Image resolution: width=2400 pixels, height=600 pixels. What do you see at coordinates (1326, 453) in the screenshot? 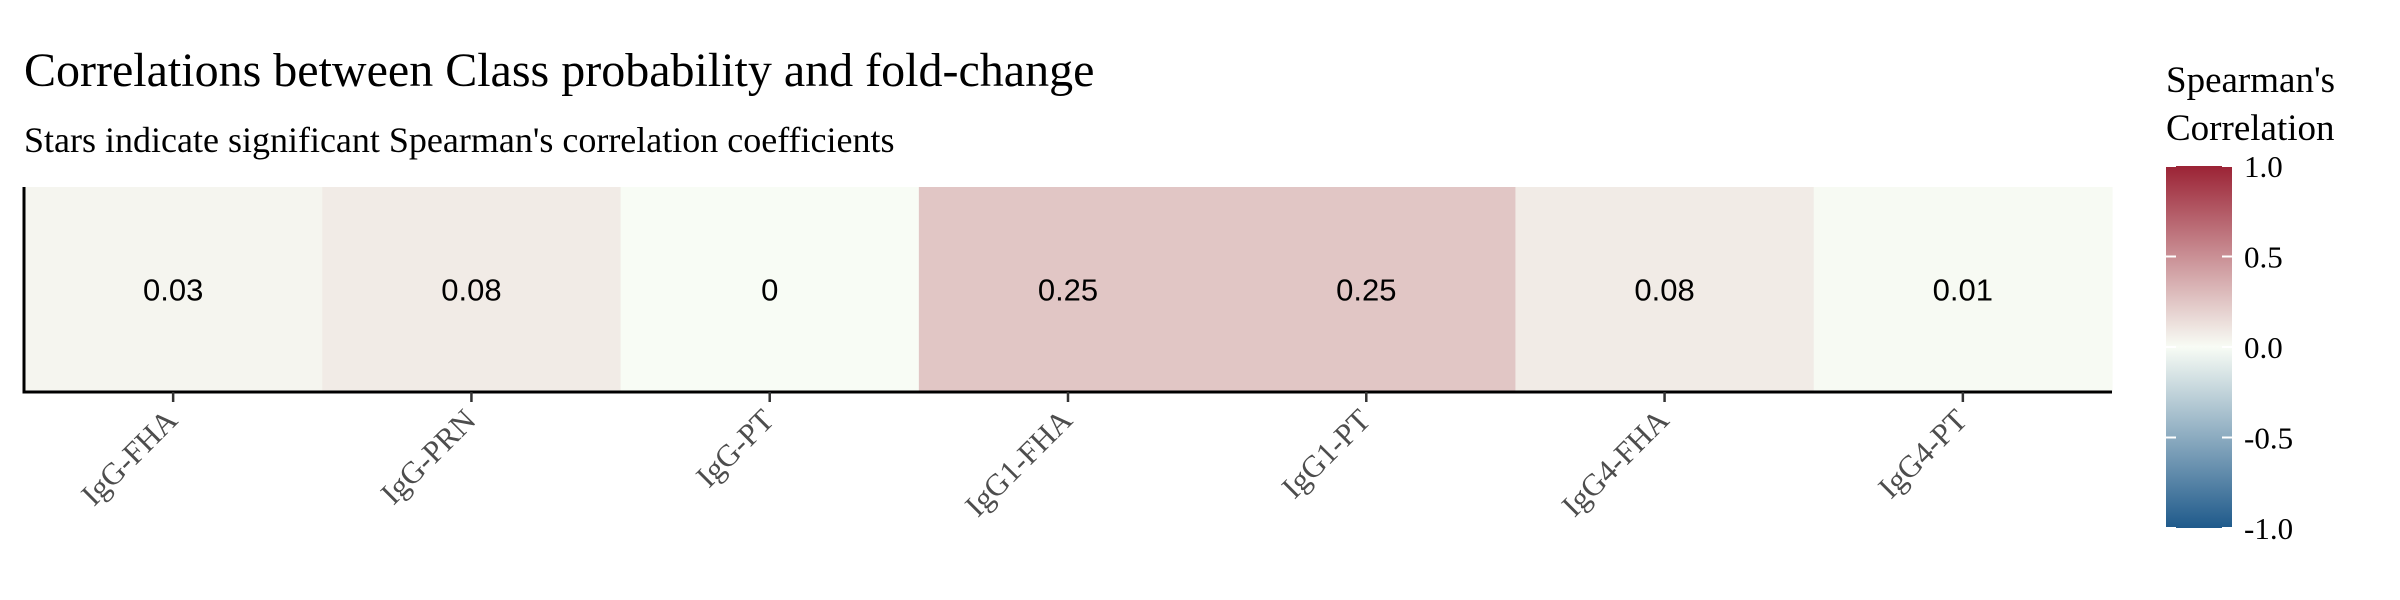
I see `x-tick-label: IgG1-PT` at bounding box center [1326, 453].